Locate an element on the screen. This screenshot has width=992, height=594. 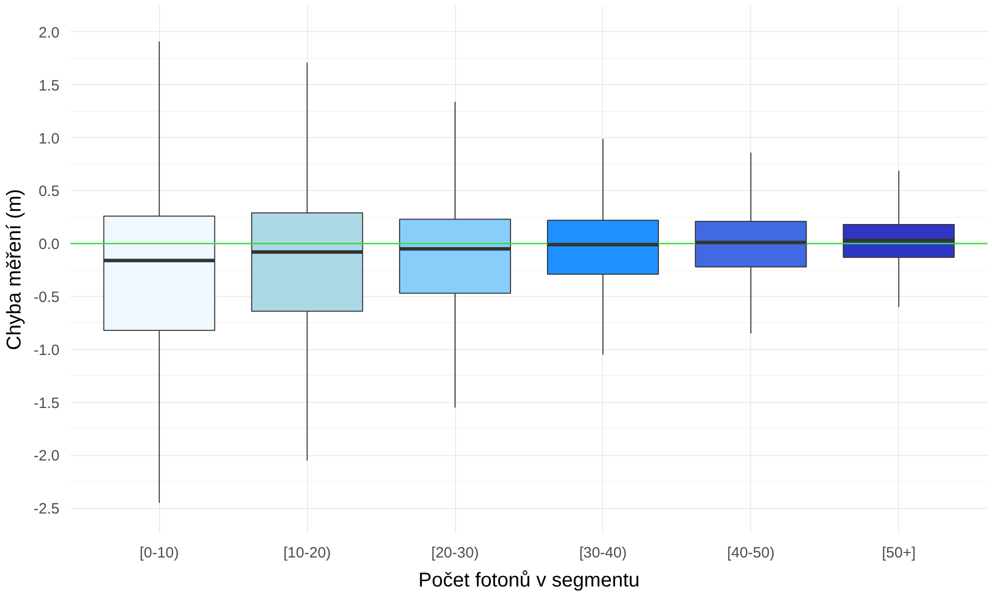
x-tick-label: [30-40) is located at coordinates (603, 553).